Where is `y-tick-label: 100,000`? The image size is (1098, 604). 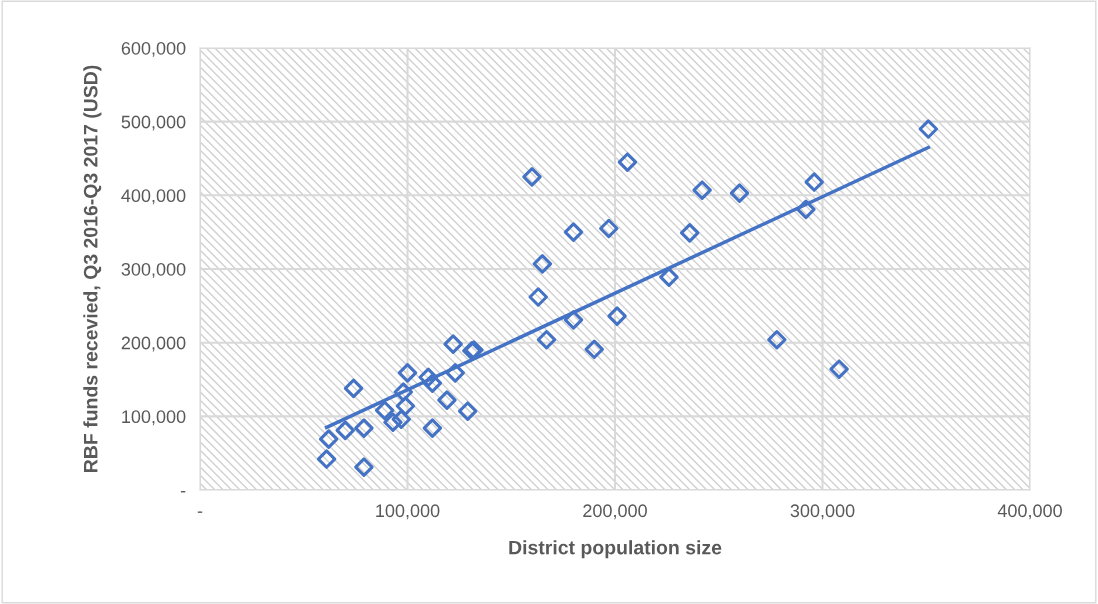 y-tick-label: 100,000 is located at coordinates (154, 418).